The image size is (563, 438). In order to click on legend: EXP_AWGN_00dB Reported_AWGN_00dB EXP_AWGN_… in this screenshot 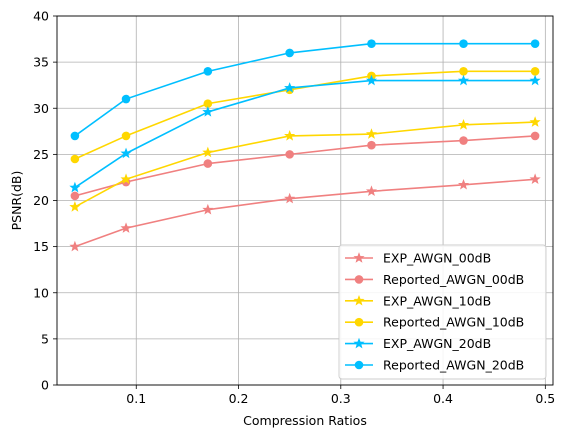, I will do `click(442, 312)`.